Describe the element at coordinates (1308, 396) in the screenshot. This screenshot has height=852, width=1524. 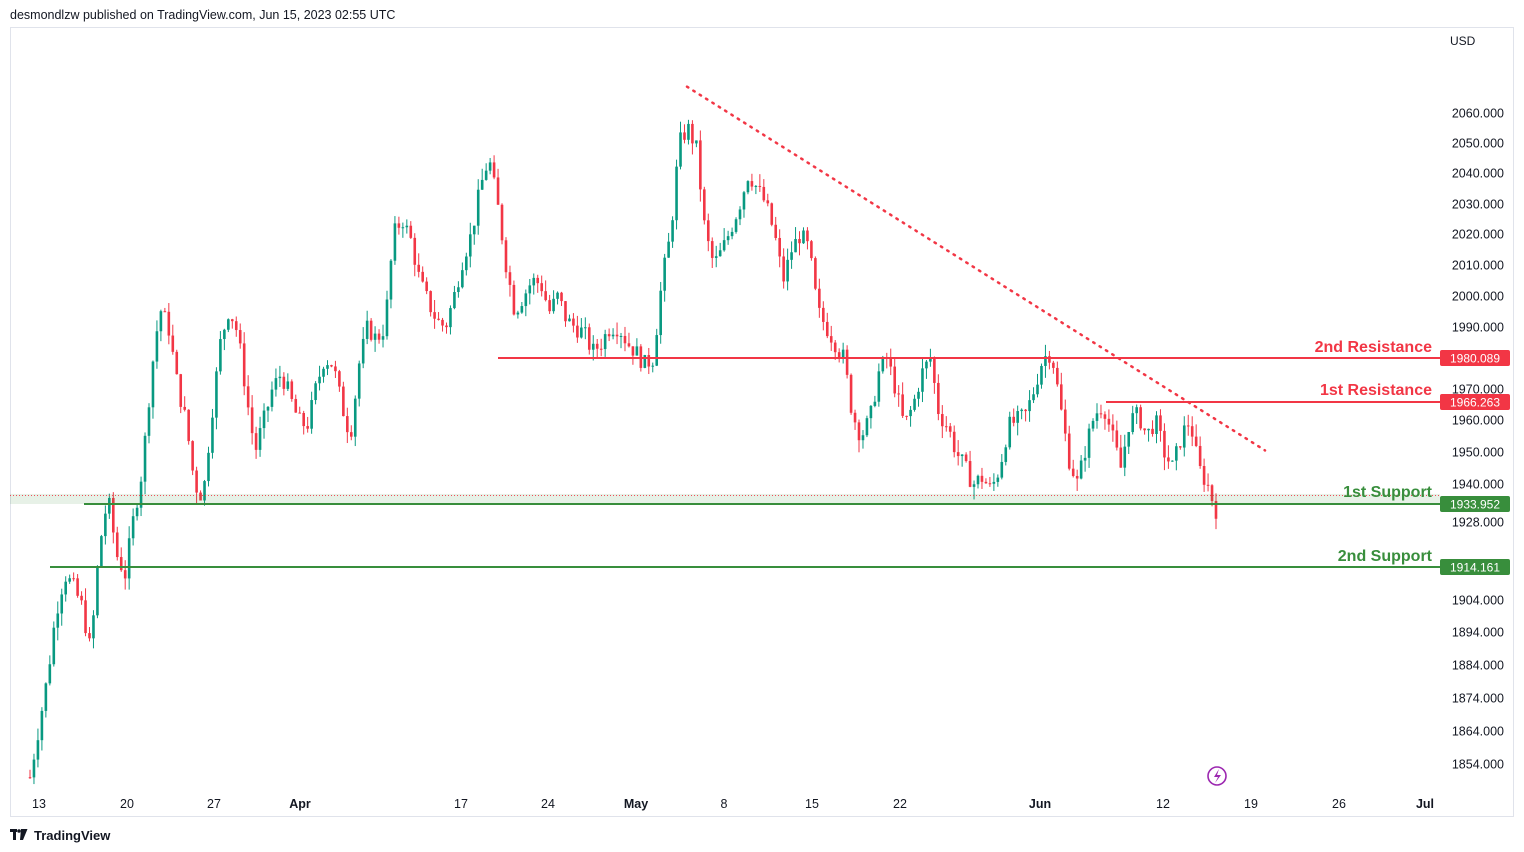
I see `1st-resistance-level: 1st Resistance 1966.263` at that location.